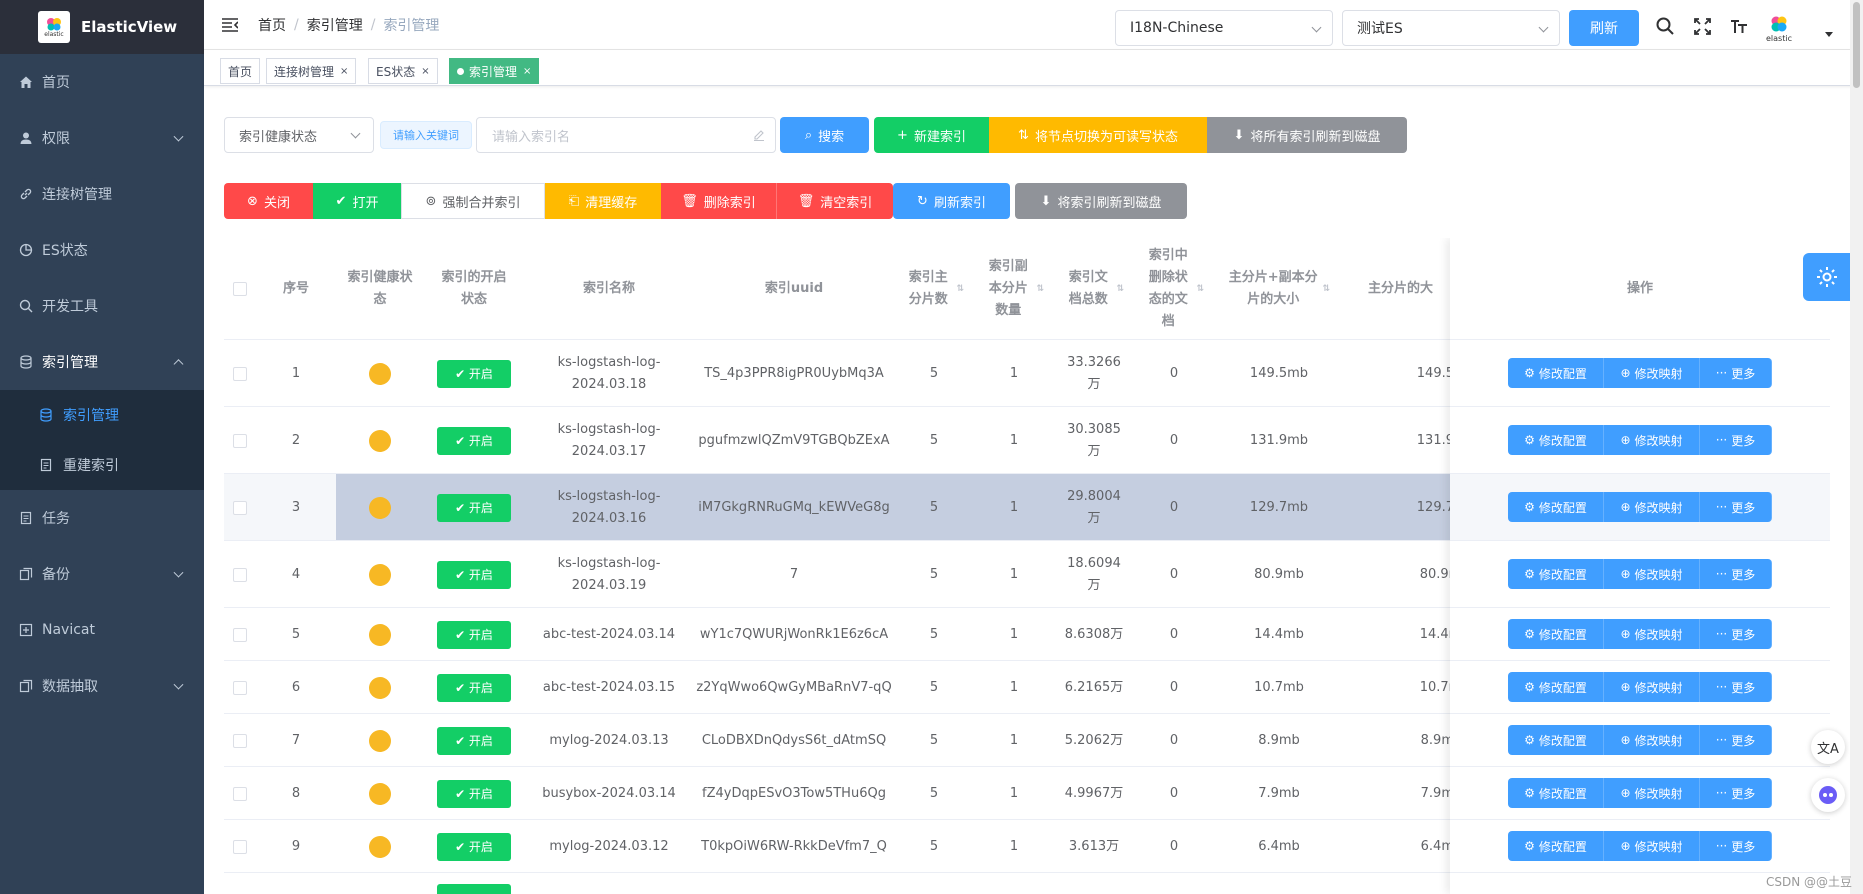 The height and width of the screenshot is (894, 1863). Describe the element at coordinates (230, 24) in the screenshot. I see `hamburger-icon` at that location.